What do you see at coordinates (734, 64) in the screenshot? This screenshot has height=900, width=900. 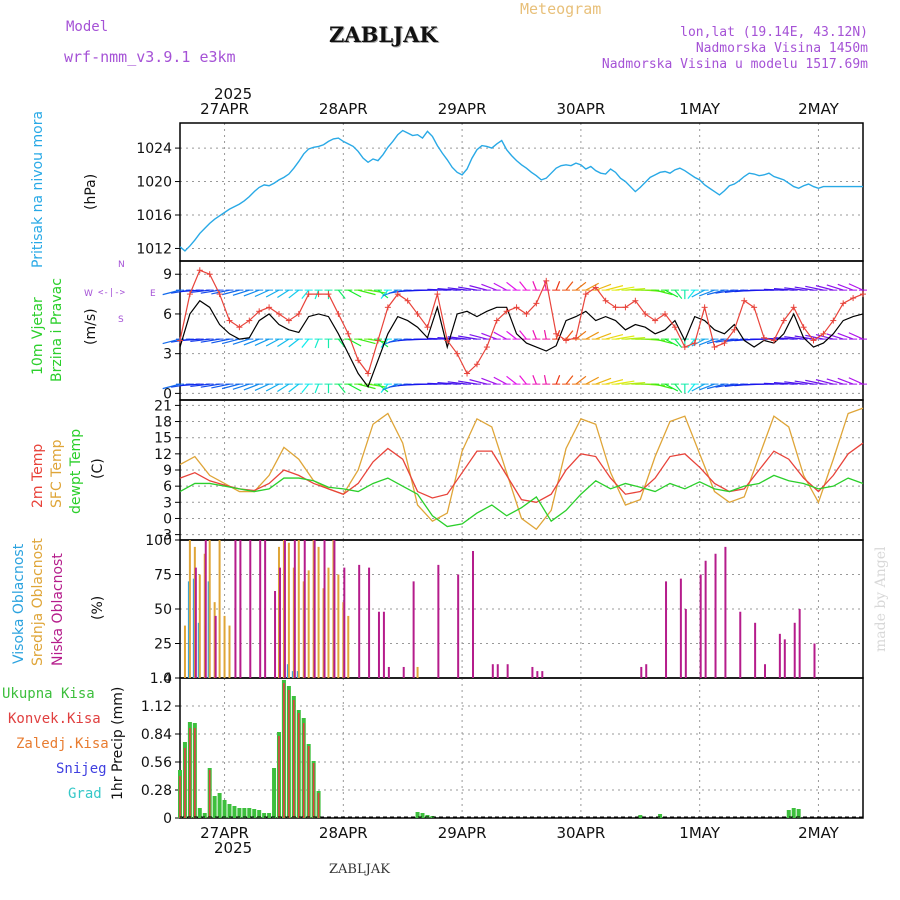 I see `model-altitude-label: Nadmorska Visina u modelu 1517.69m` at bounding box center [734, 64].